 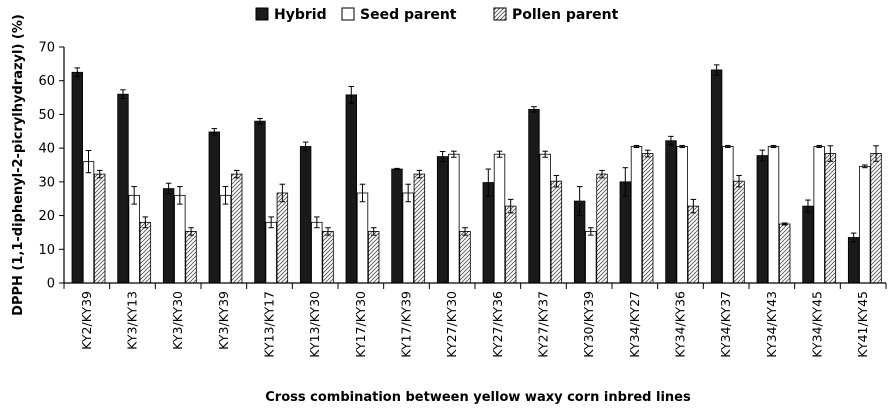 What do you see at coordinates (451, 324) in the screenshot?
I see `x-category-label-9: KY27/KY30` at bounding box center [451, 324].